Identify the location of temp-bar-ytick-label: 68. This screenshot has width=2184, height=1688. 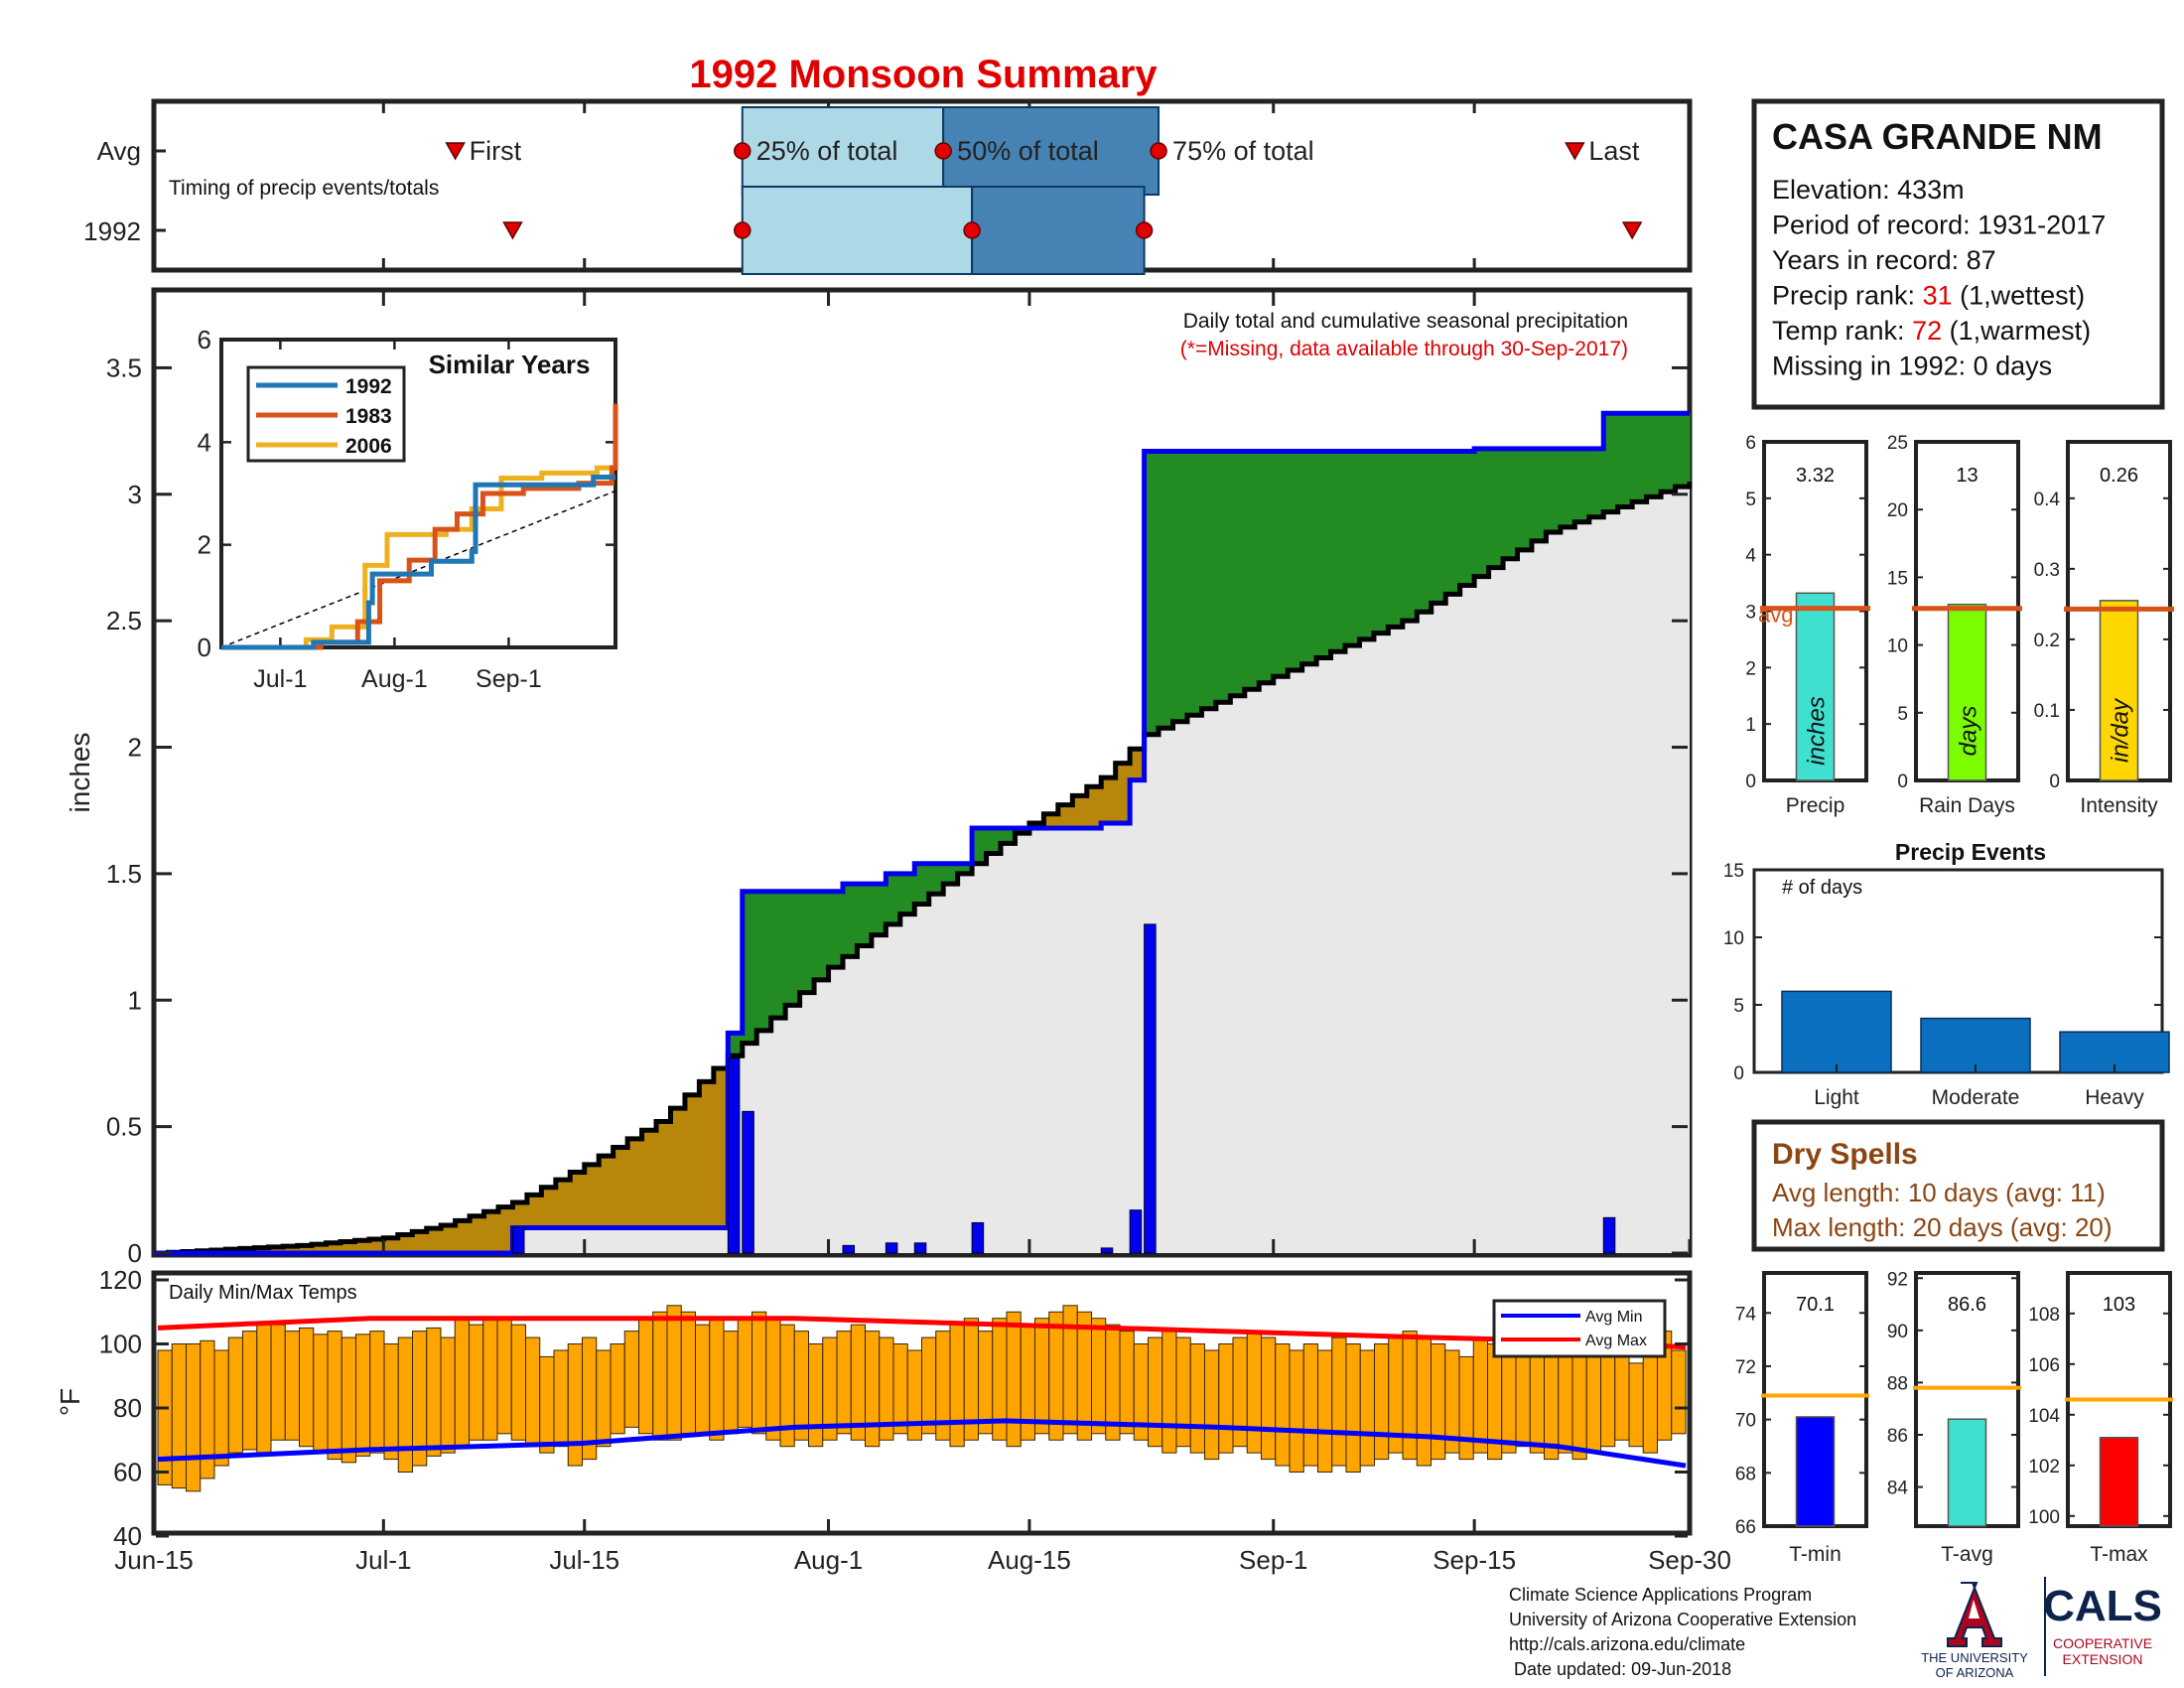
(1745, 1474).